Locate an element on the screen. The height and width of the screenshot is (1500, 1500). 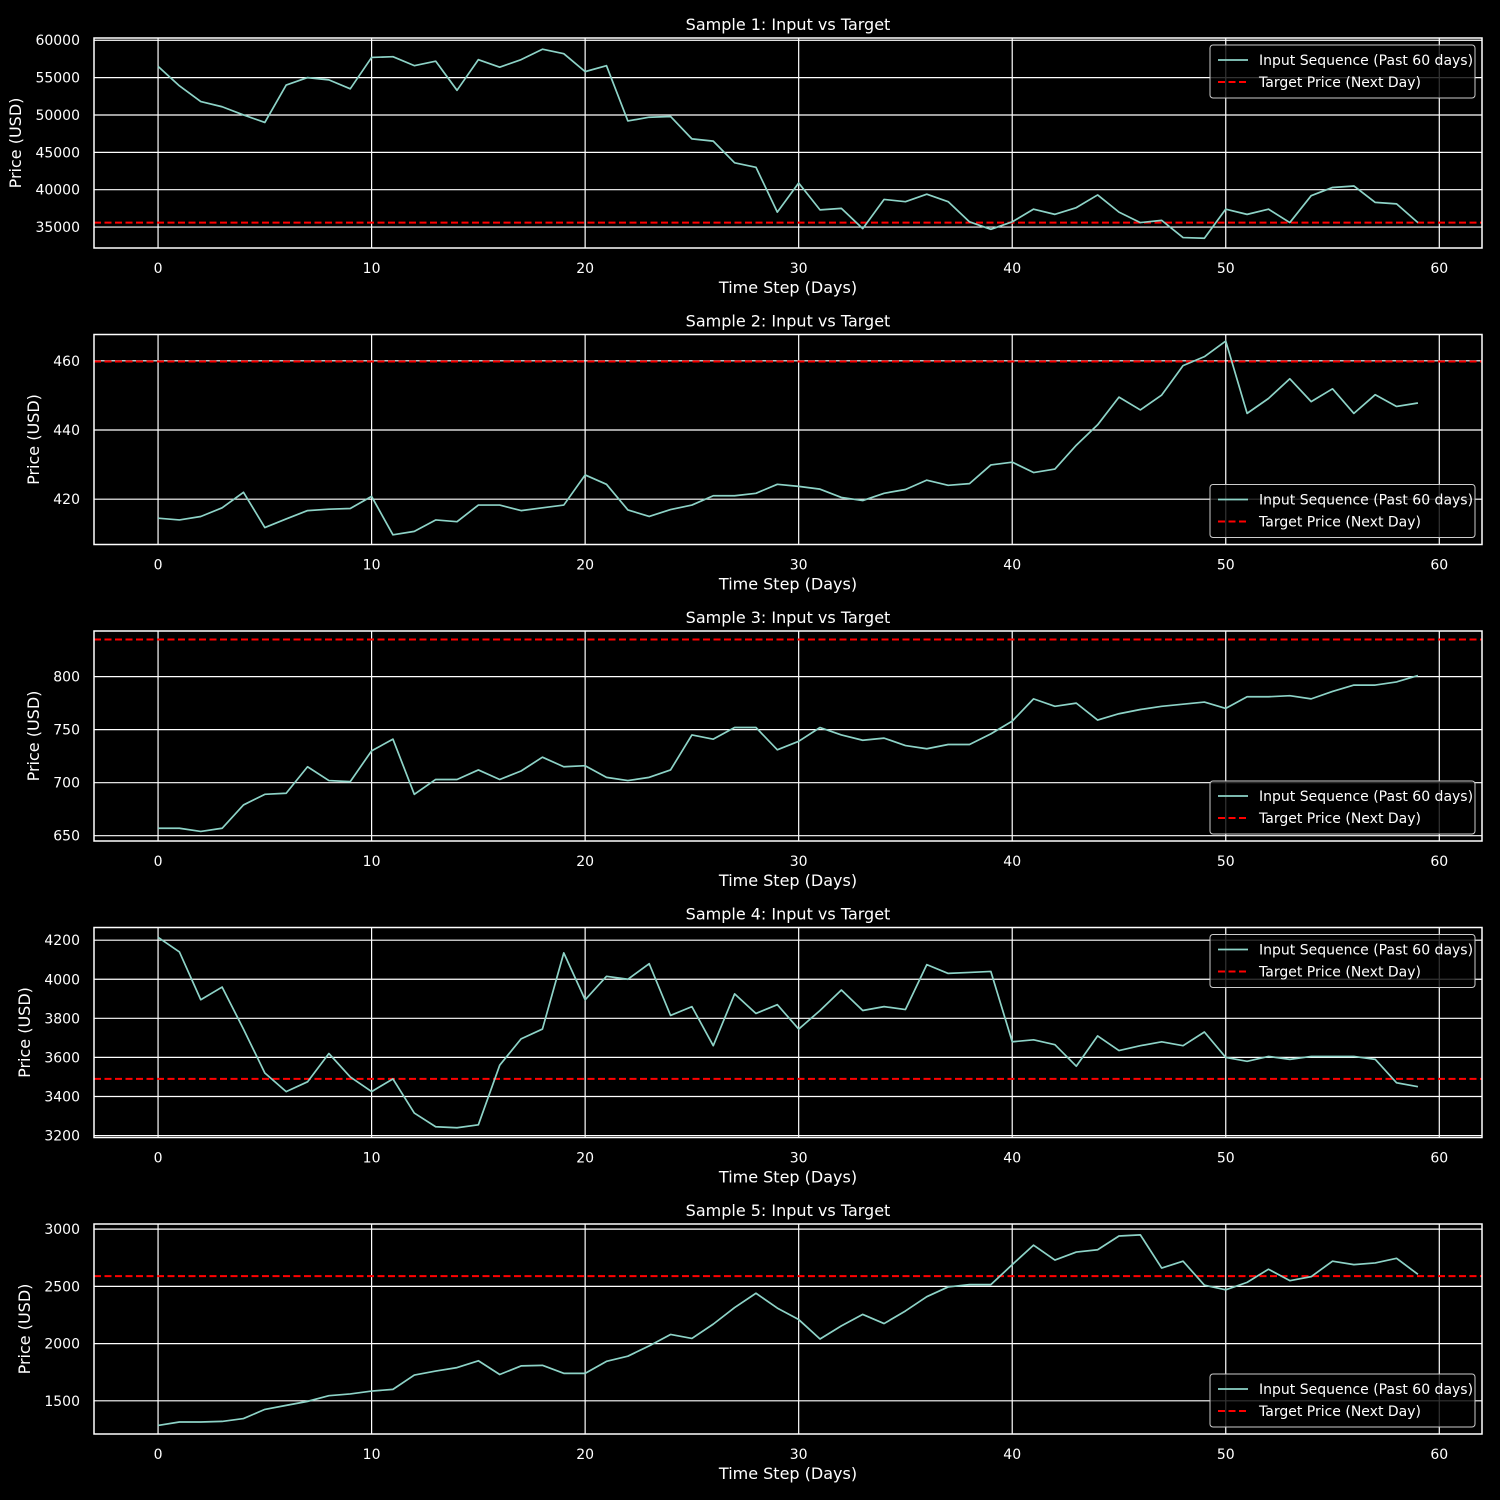
y-tick-label: 60000 is located at coordinates (57, 41).